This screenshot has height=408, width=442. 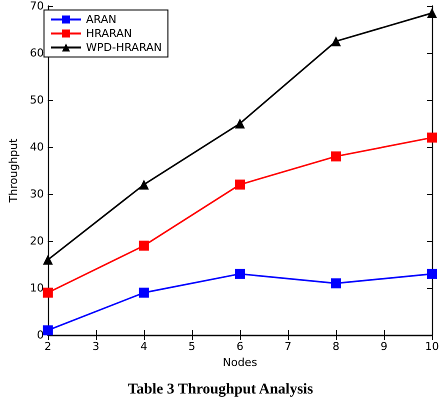 I want to click on x-tick-label: 10, so click(x=432, y=346).